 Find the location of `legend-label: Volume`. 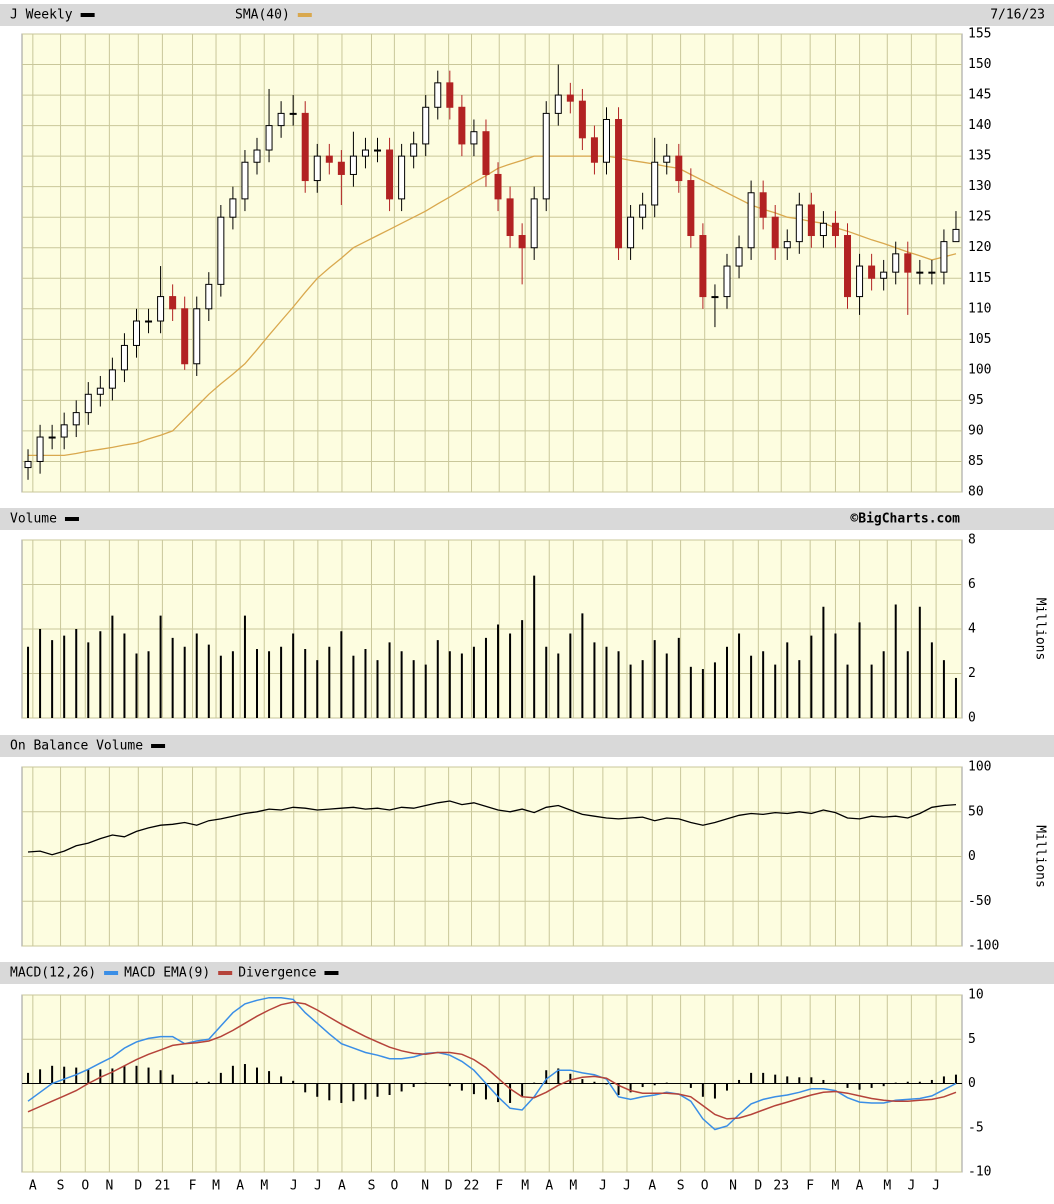

legend-label: Volume is located at coordinates (33, 519).